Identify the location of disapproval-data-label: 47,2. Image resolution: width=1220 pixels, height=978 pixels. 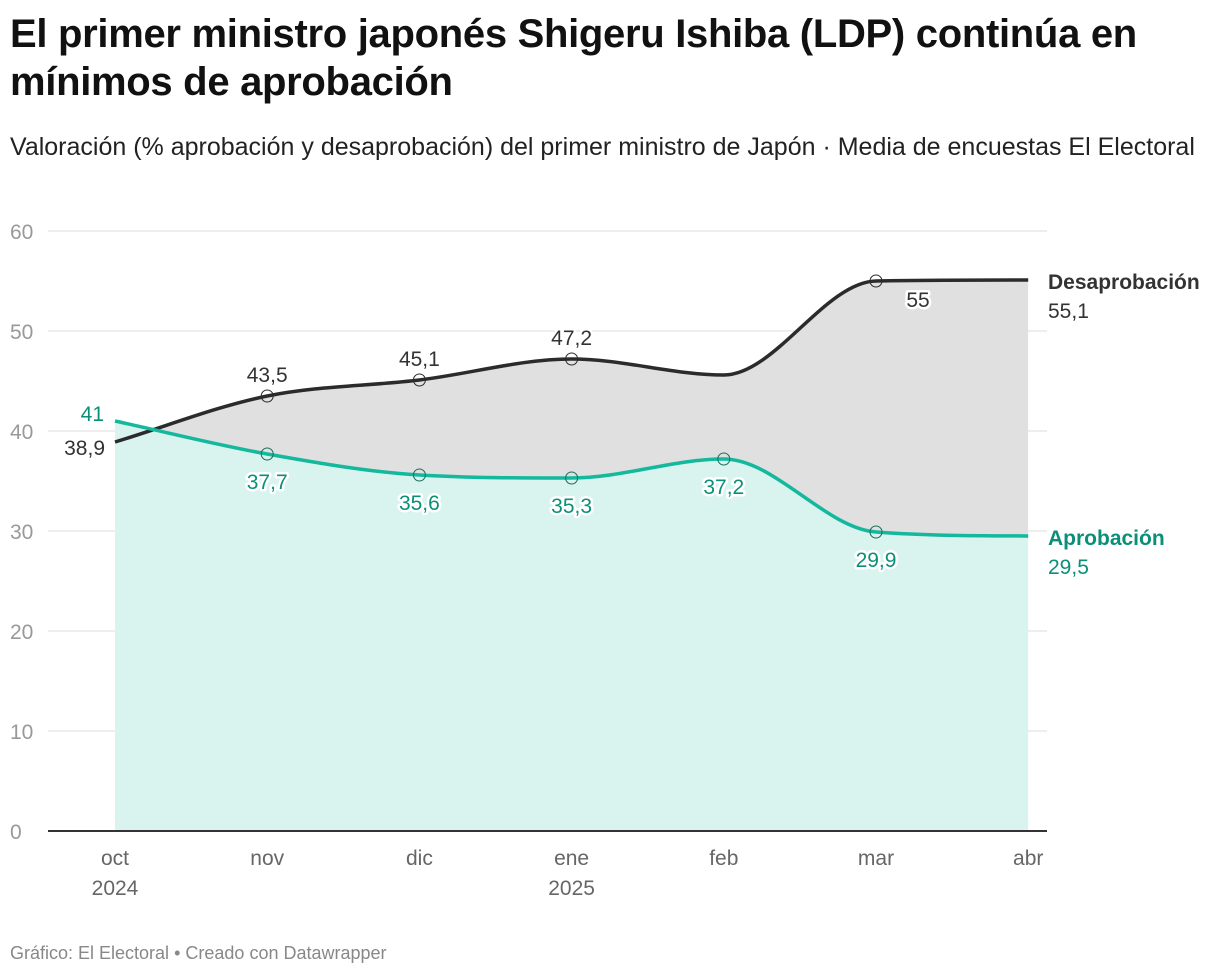
(571, 338).